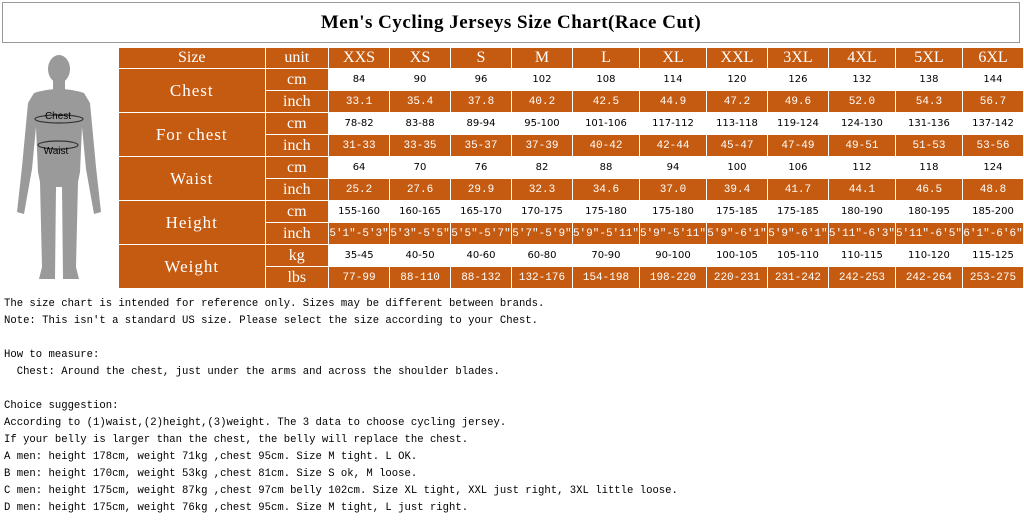  I want to click on size-value: 78-82, so click(359, 123).